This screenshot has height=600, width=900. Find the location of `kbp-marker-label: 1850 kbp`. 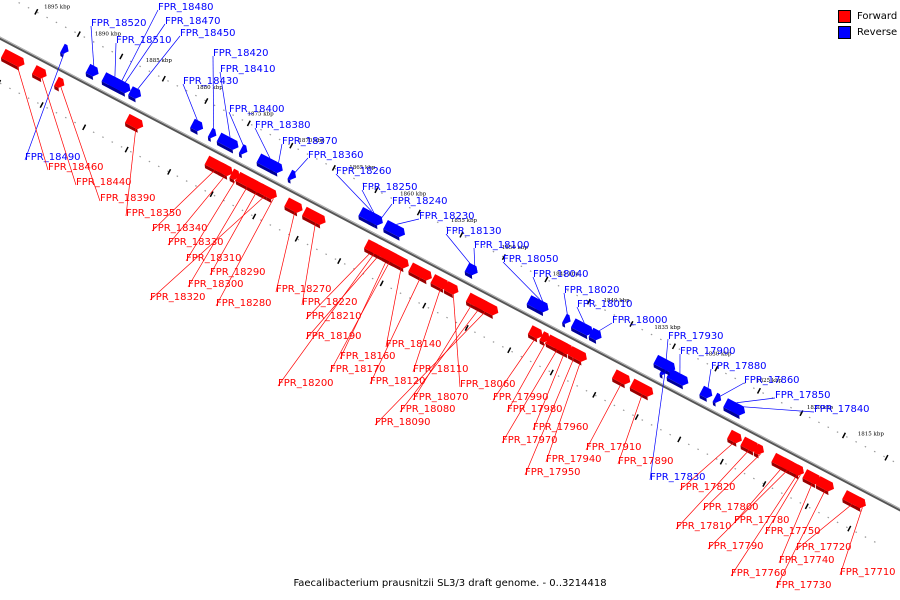

kbp-marker-label: 1850 kbp is located at coordinates (515, 248).